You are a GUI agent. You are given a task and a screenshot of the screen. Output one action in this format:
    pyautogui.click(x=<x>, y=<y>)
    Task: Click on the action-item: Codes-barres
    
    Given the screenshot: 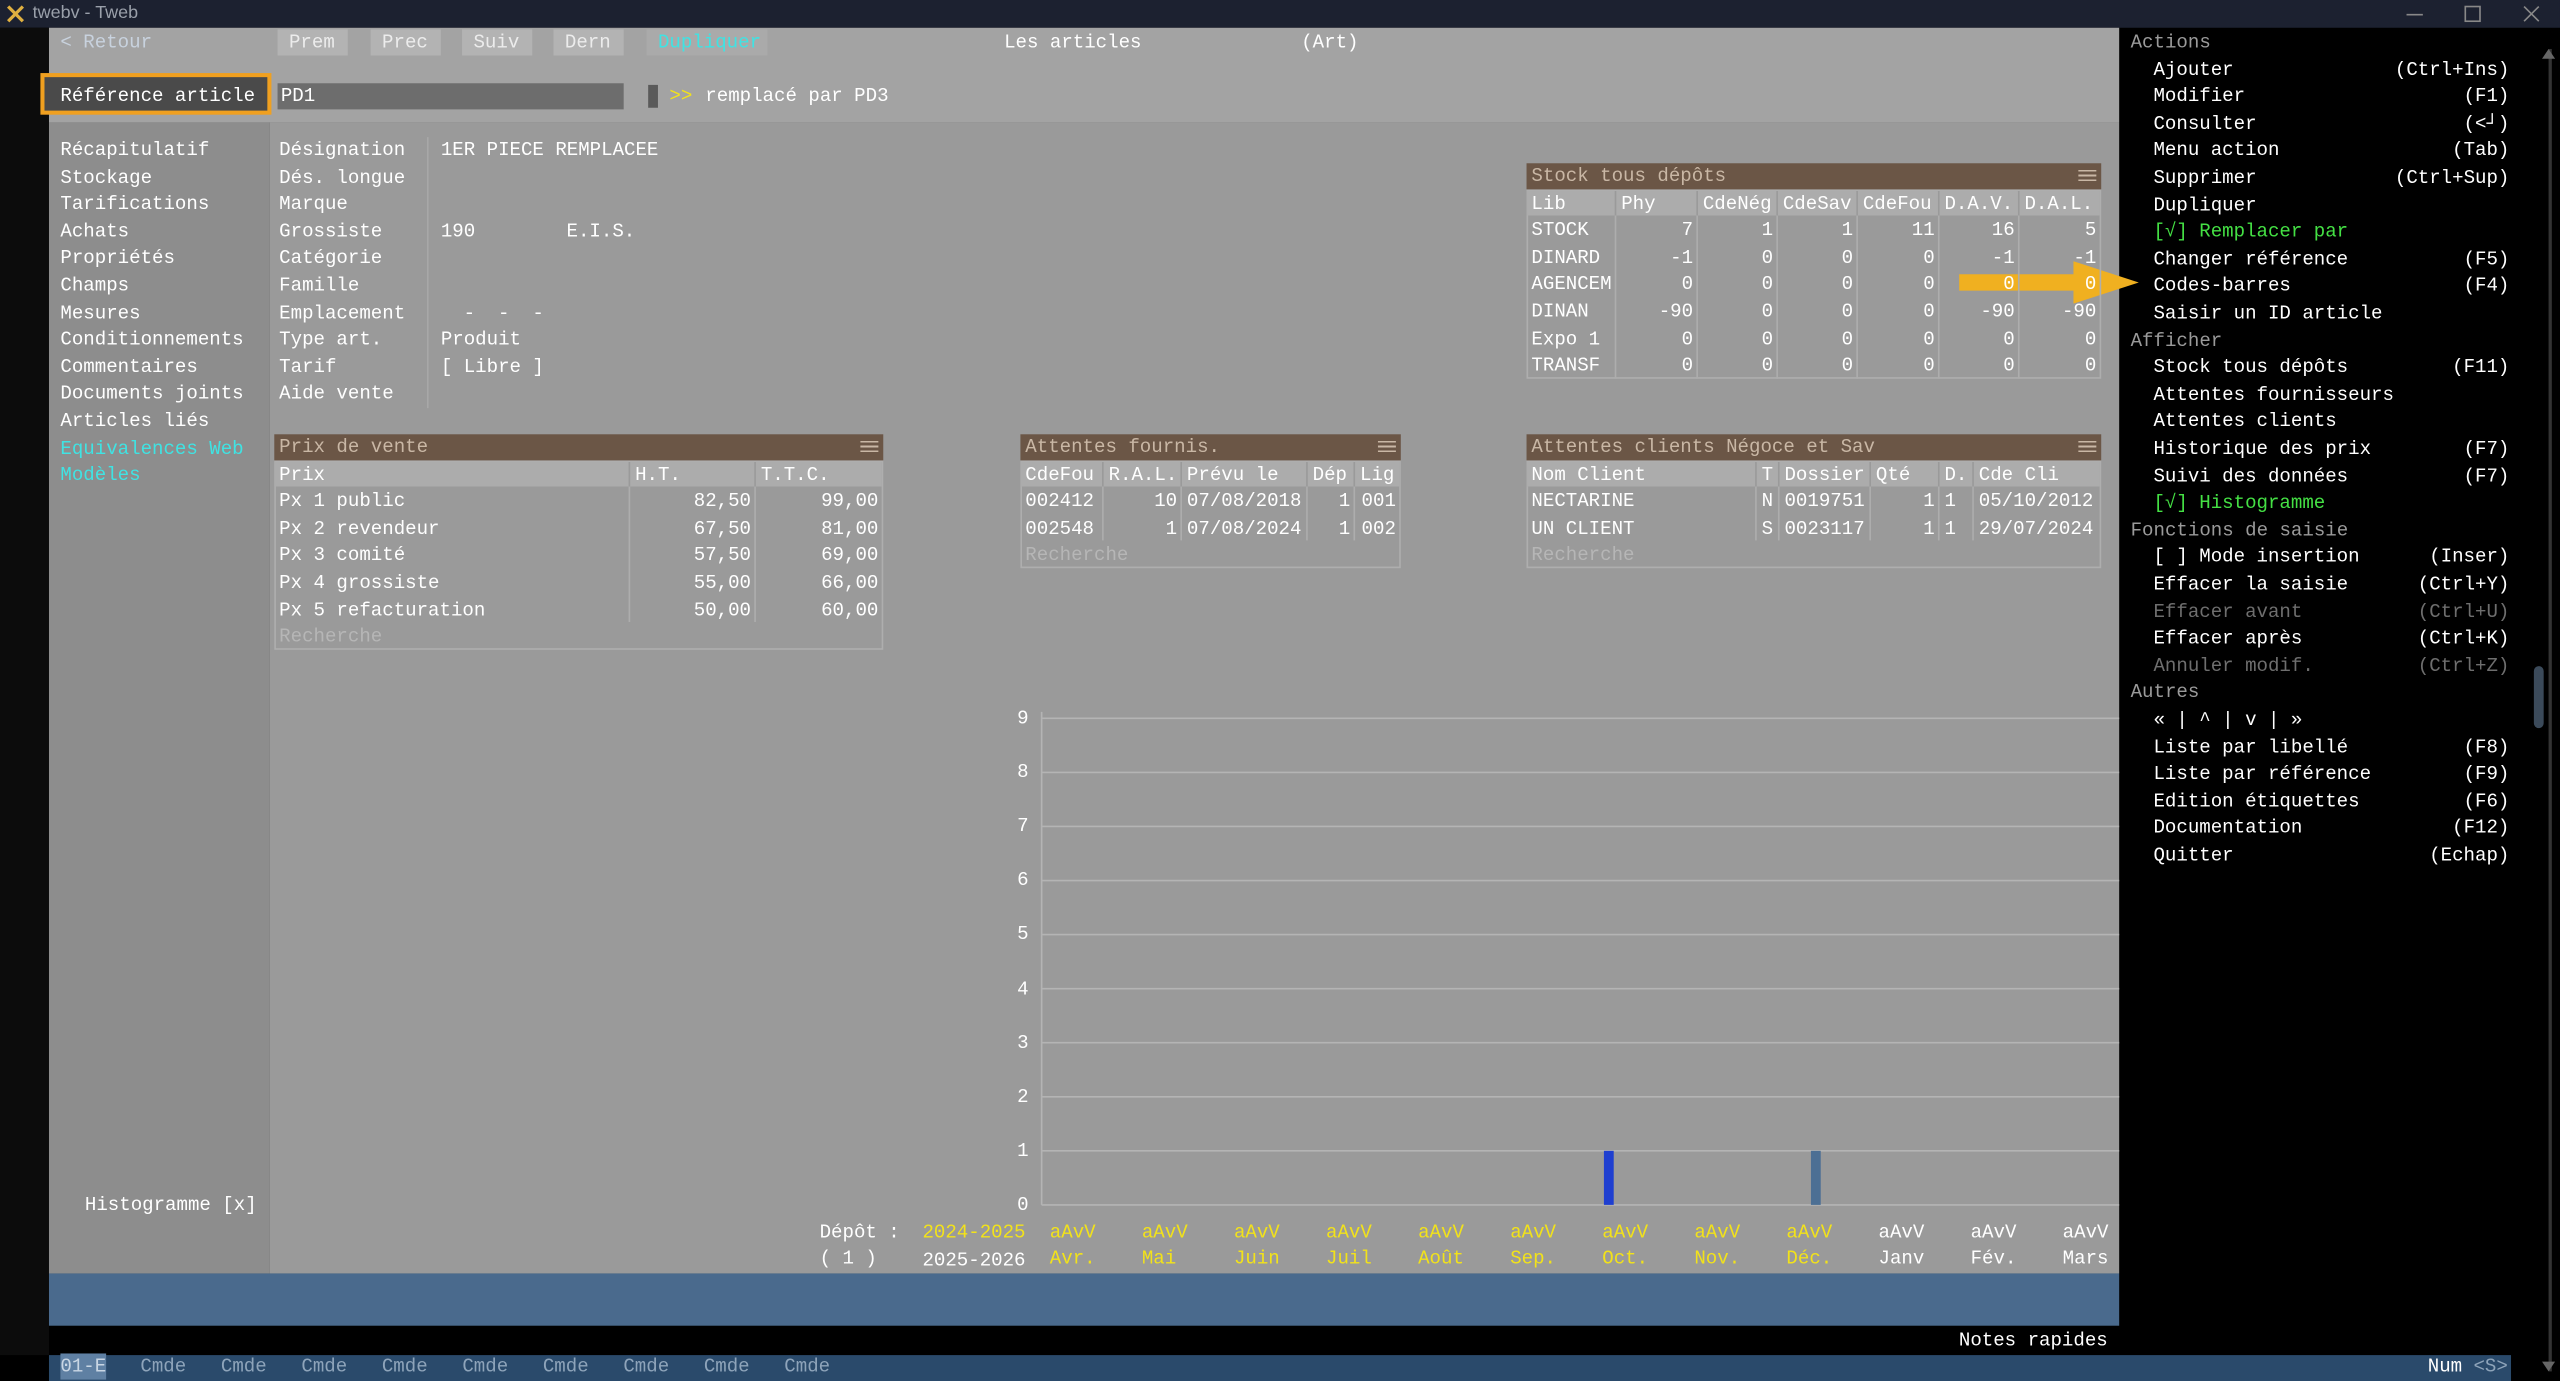 What is the action you would take?
    pyautogui.click(x=2222, y=286)
    